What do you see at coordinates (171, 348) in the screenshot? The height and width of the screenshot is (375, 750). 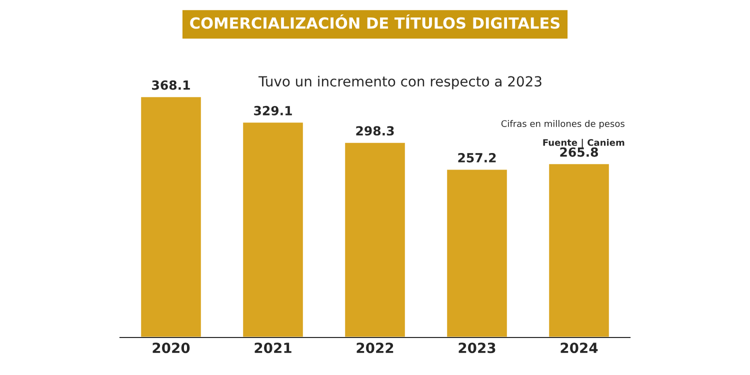 I see `x-tick-label: 2020` at bounding box center [171, 348].